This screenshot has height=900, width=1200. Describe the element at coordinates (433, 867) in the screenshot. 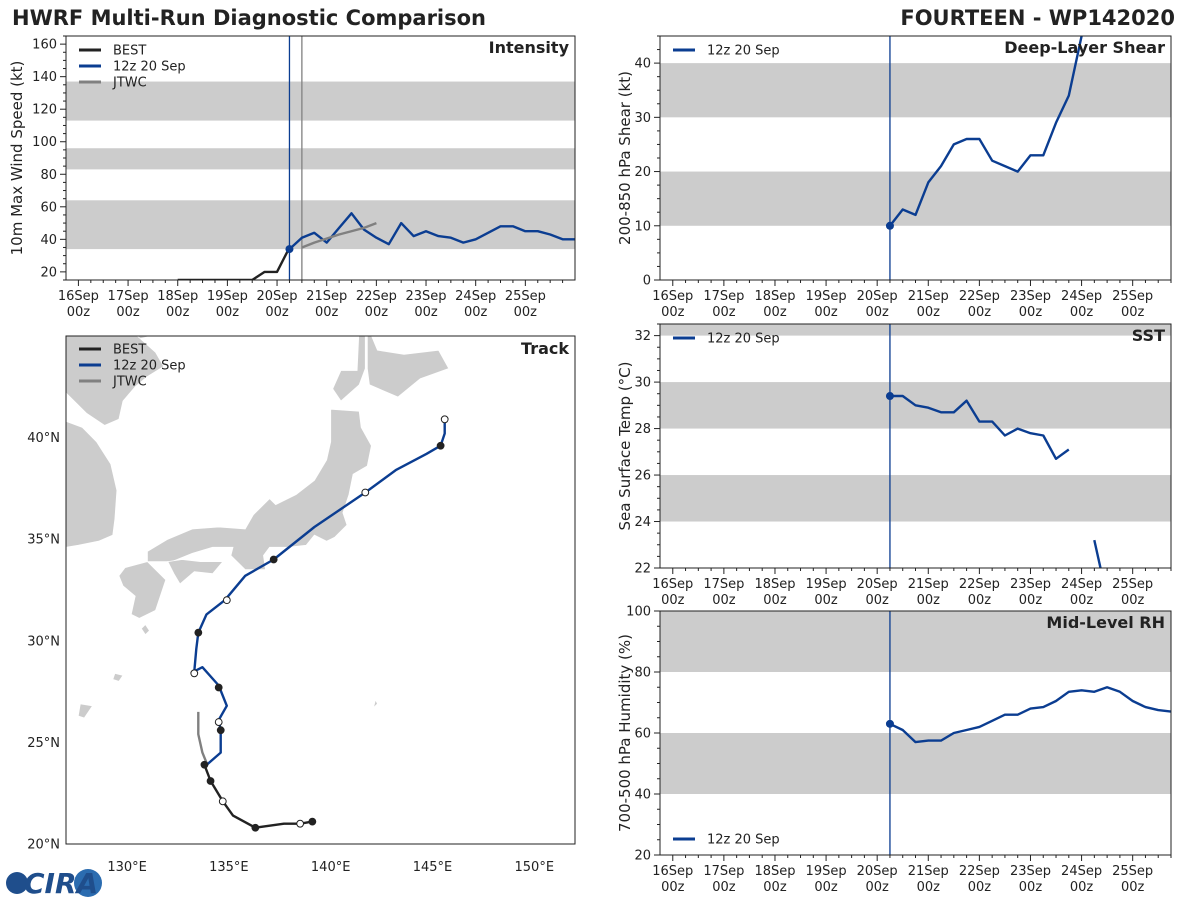

I see `lon-tick-label: 145°E` at that location.